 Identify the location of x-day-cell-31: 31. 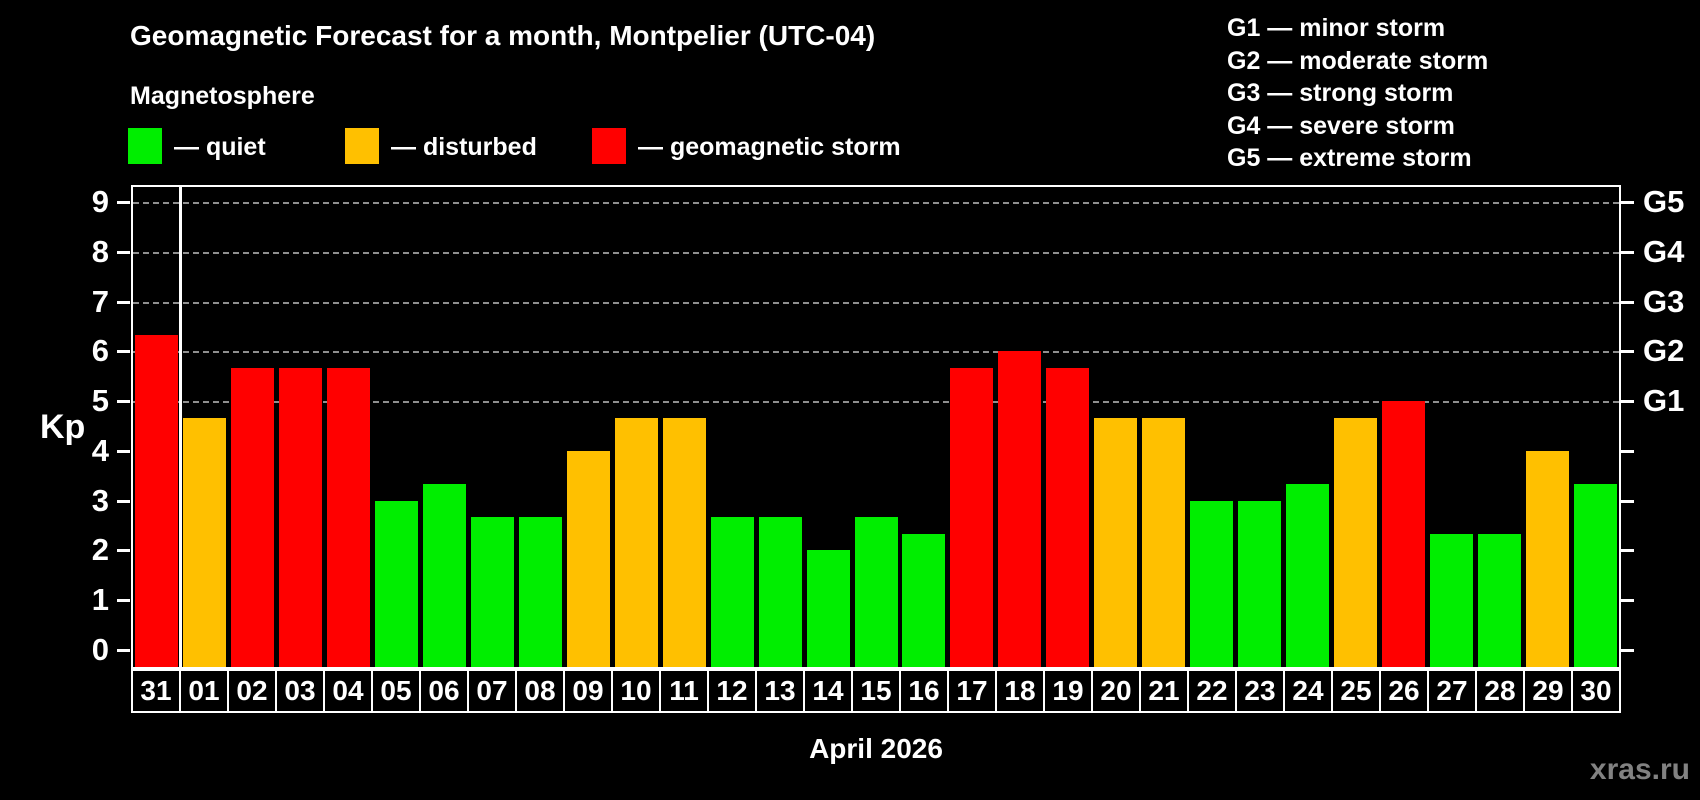
(156, 691).